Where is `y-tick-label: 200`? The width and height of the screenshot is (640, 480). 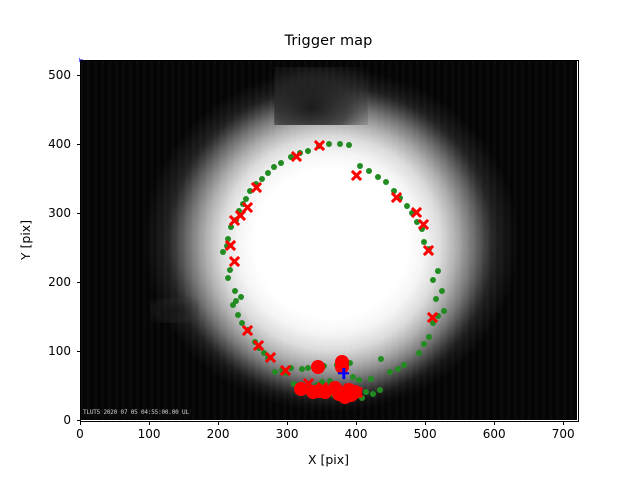
y-tick-label: 200 is located at coordinates (59, 281).